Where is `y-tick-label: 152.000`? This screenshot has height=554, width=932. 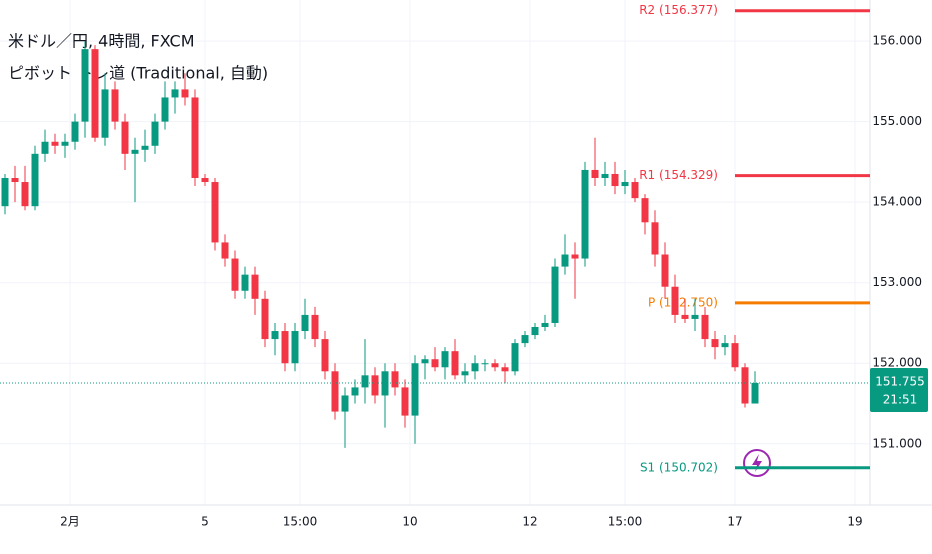 y-tick-label: 152.000 is located at coordinates (897, 363).